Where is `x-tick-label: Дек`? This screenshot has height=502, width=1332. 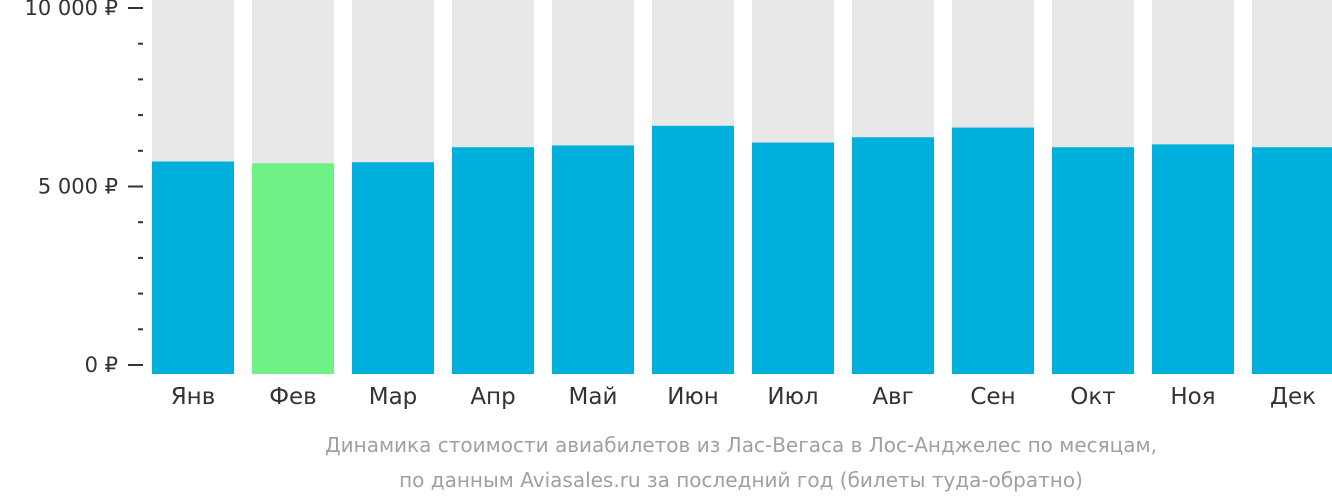 x-tick-label: Дек is located at coordinates (1293, 397).